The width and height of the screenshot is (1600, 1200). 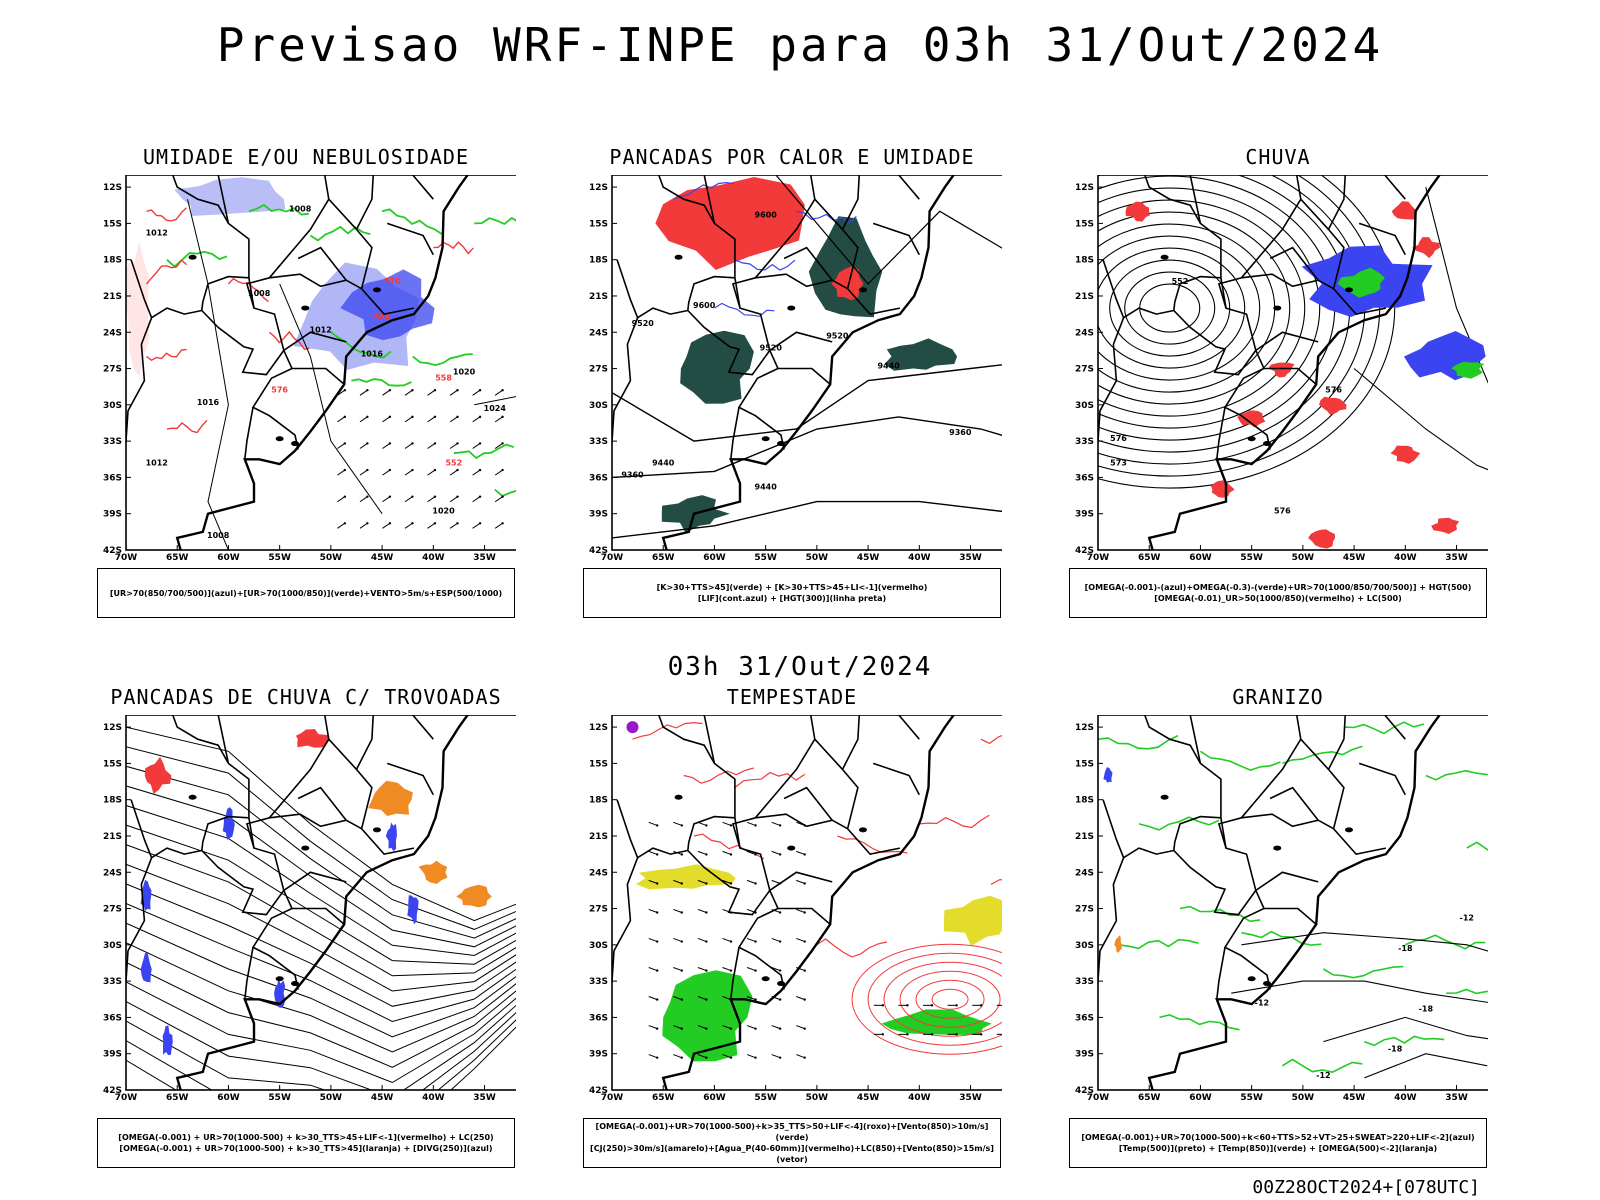 What do you see at coordinates (1118, 462) in the screenshot?
I see `contour-label: 573` at bounding box center [1118, 462].